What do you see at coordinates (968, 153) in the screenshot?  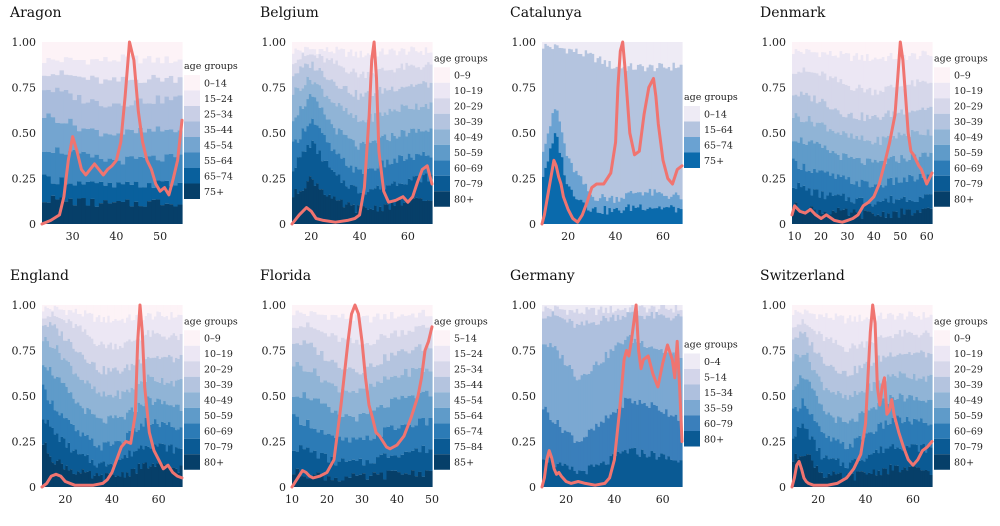 I see `legend-label: 50–59` at bounding box center [968, 153].